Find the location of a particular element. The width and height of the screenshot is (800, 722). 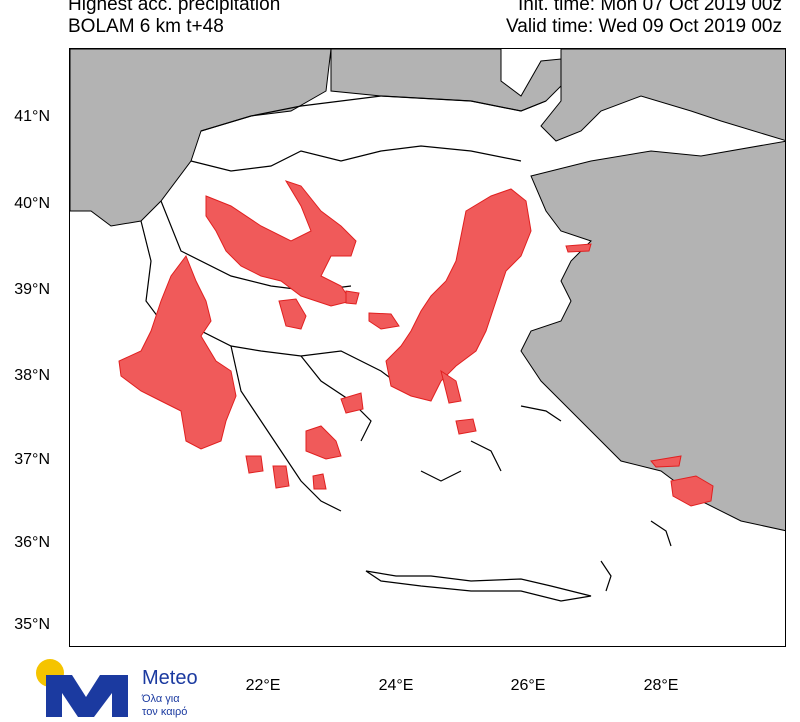

lat-label-41: 41°N is located at coordinates (32, 116).